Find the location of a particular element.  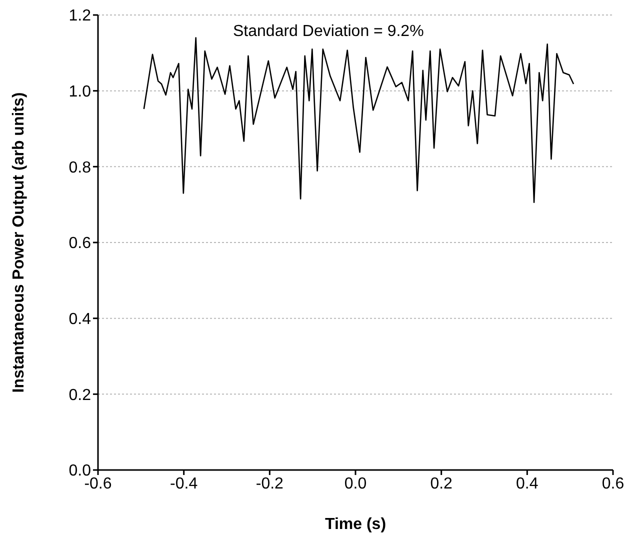

y-tick-label: 0.8 is located at coordinates (80, 167).